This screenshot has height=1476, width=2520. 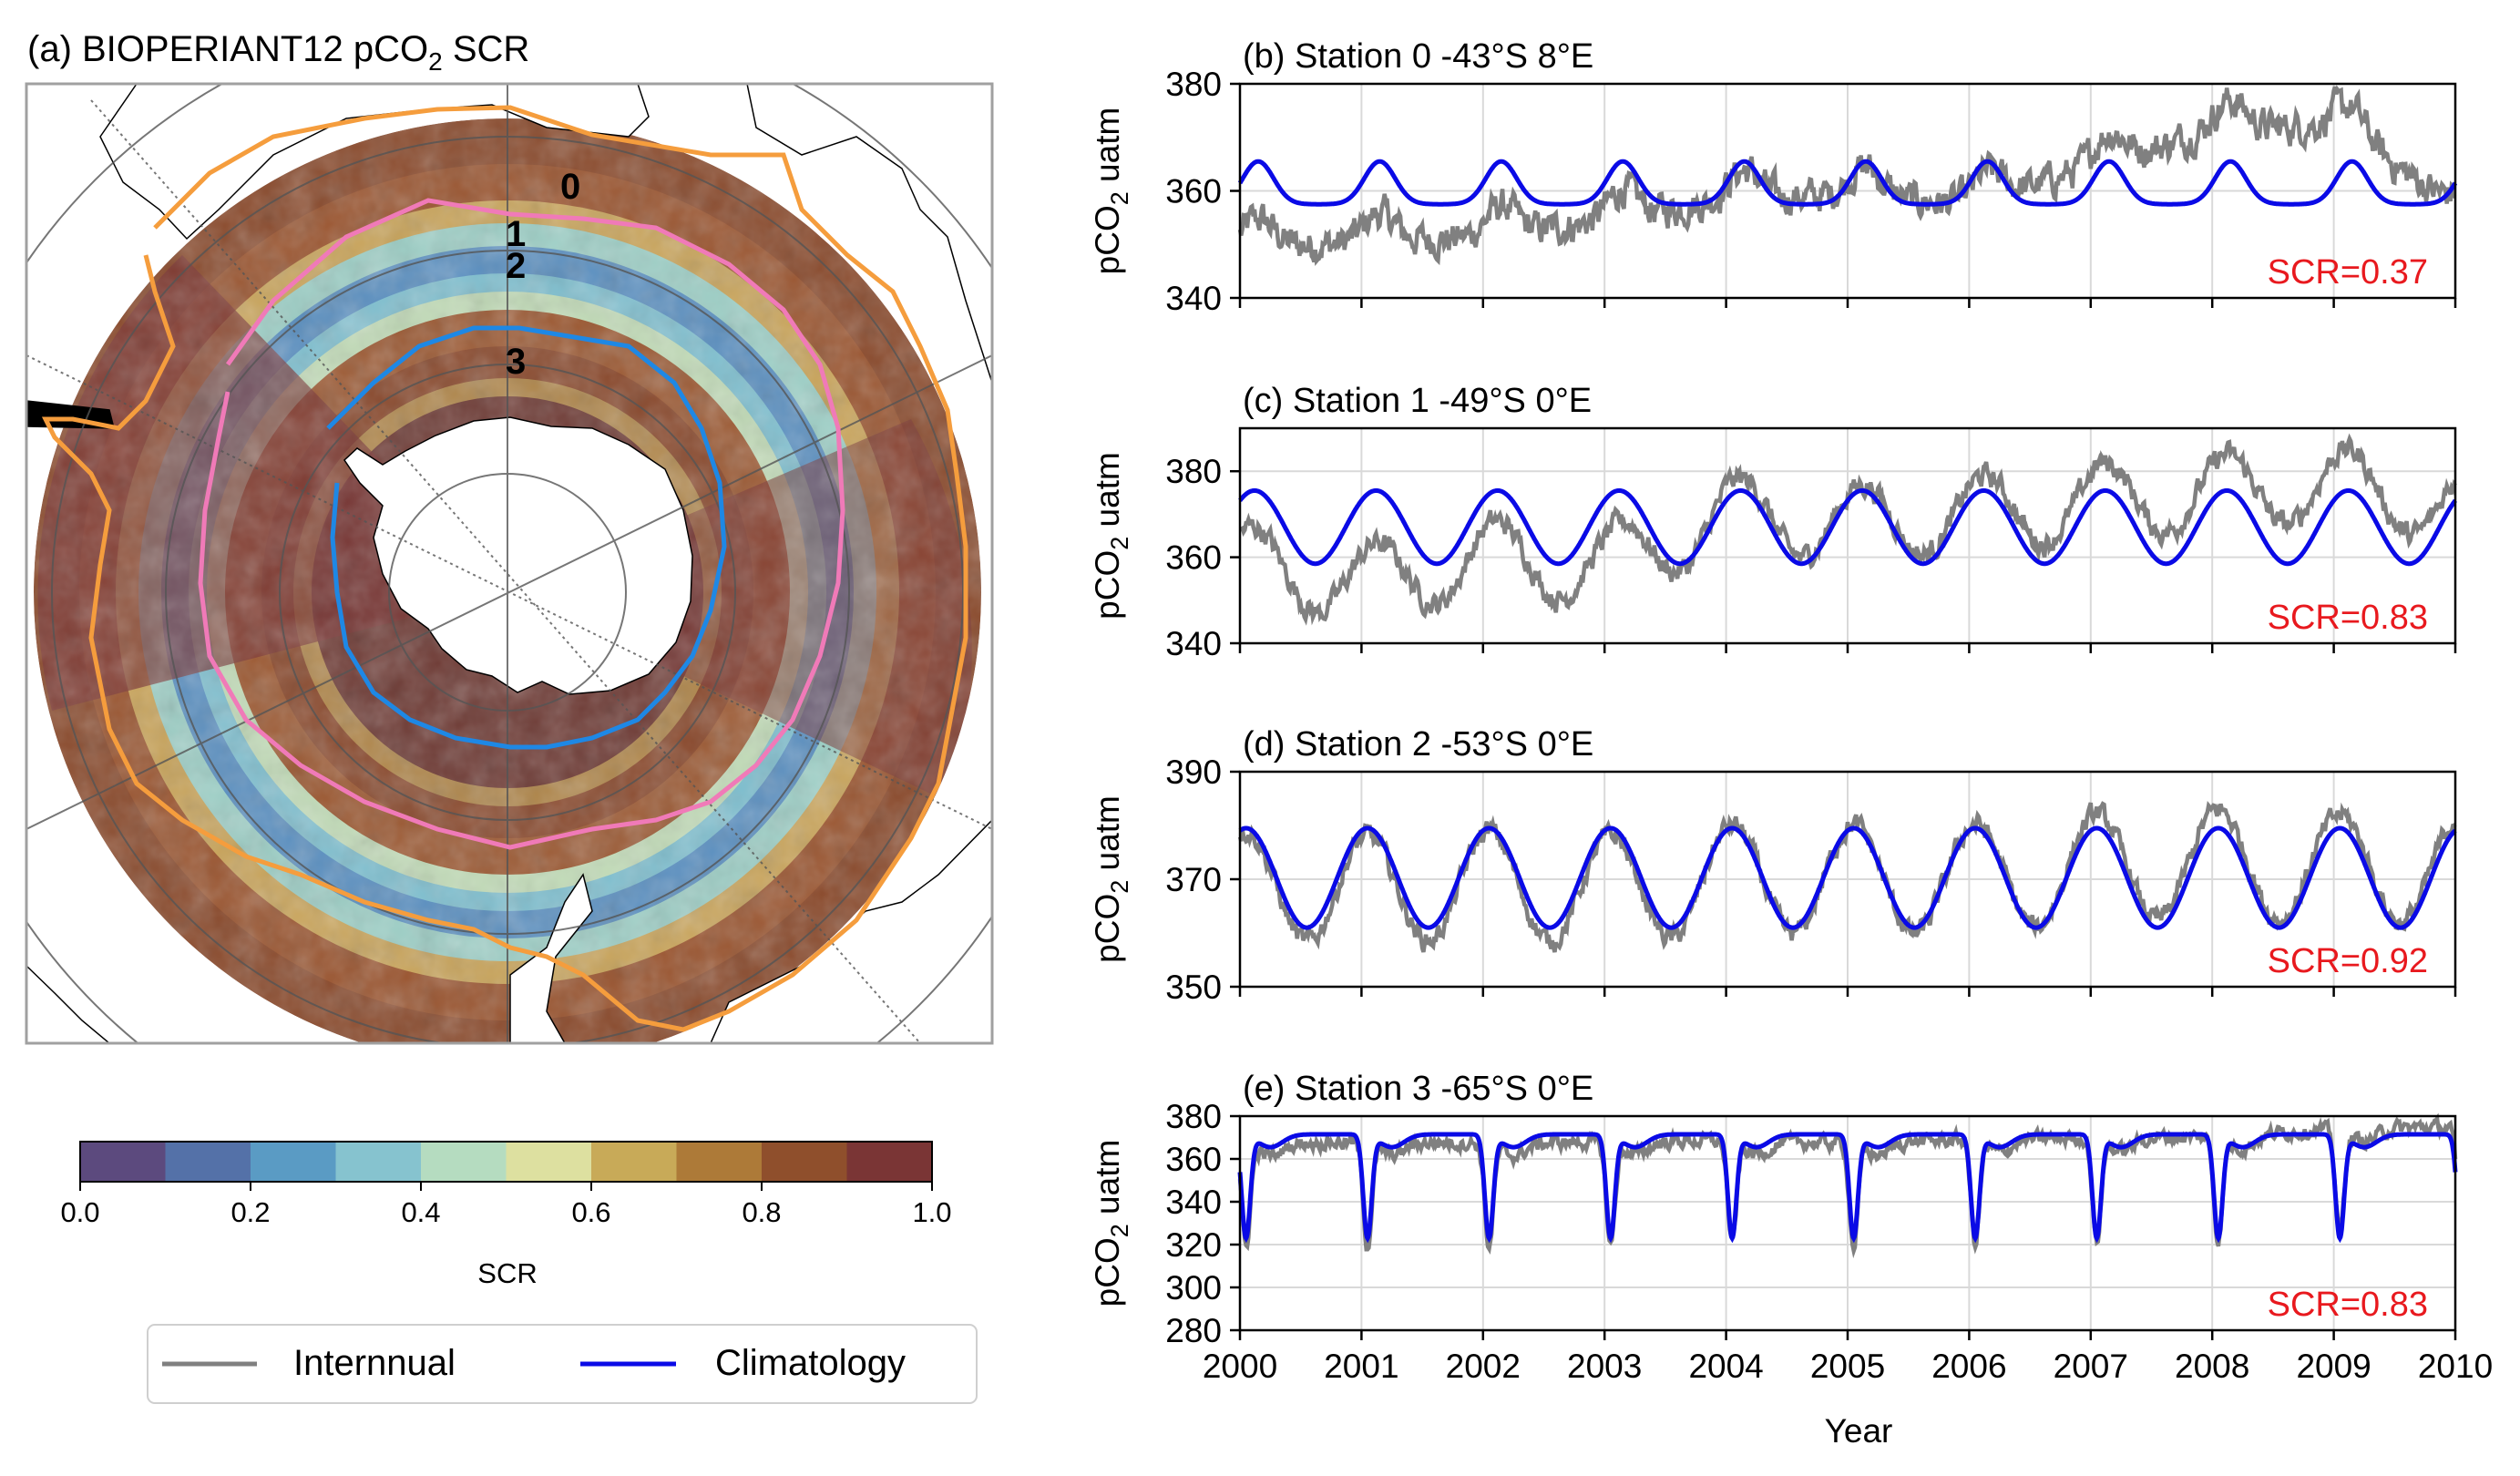 What do you see at coordinates (421, 1212) in the screenshot?
I see `colorbar-tick-label: 0.4` at bounding box center [421, 1212].